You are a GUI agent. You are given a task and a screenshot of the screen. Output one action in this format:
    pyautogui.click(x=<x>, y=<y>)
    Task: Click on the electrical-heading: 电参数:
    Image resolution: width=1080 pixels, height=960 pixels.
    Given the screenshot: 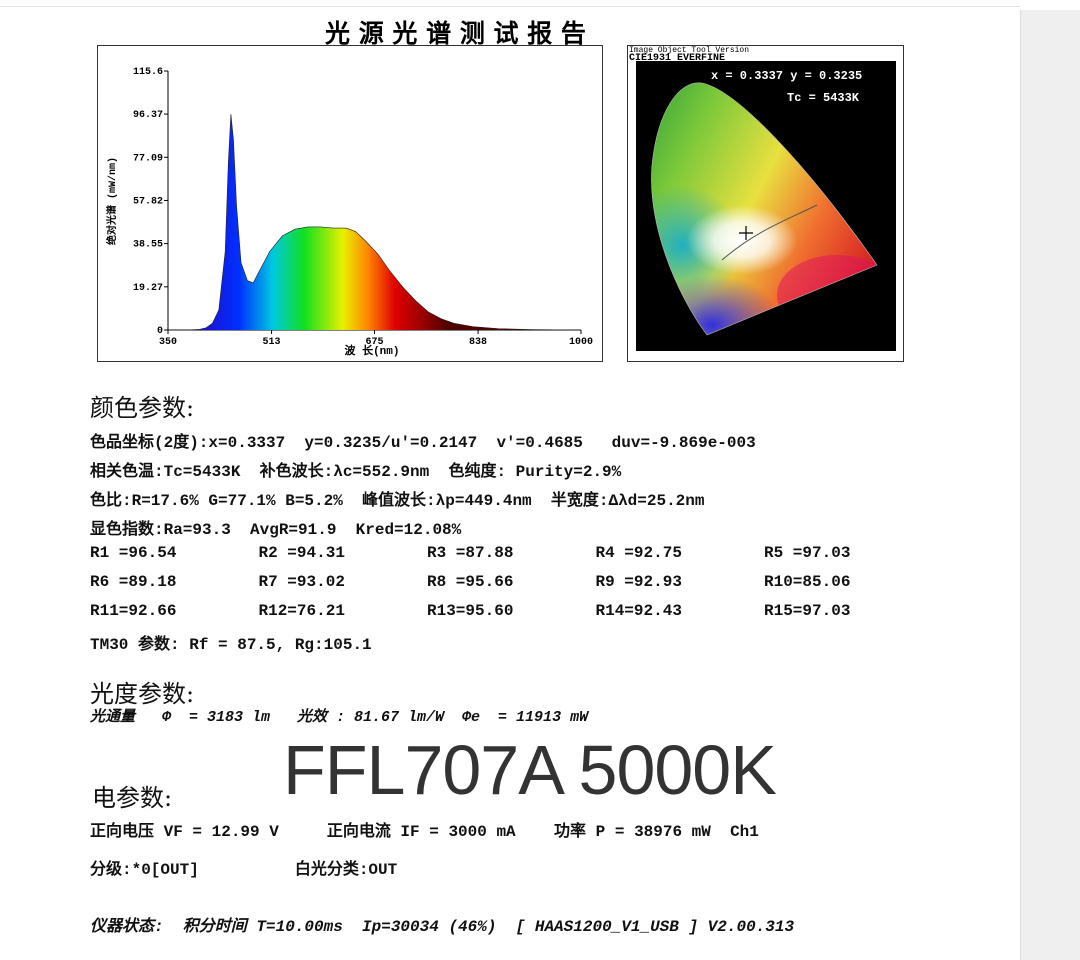 What is the action you would take?
    pyautogui.click(x=132, y=798)
    